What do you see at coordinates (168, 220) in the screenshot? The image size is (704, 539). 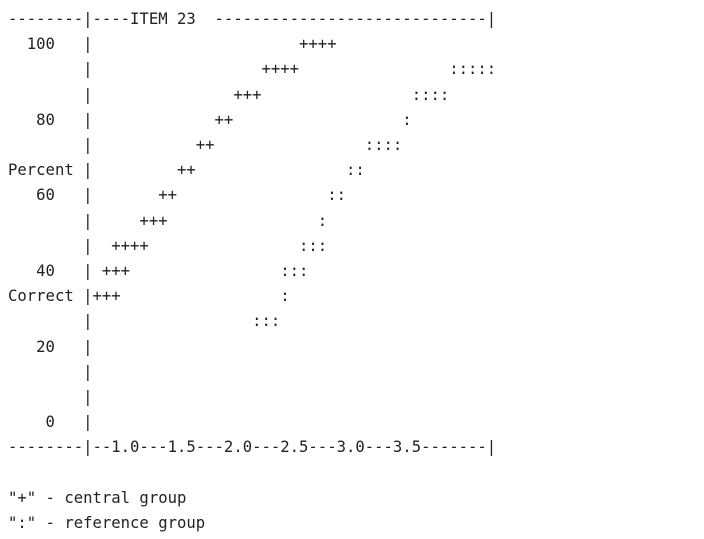 I see `plot-row: | +++ :` at bounding box center [168, 220].